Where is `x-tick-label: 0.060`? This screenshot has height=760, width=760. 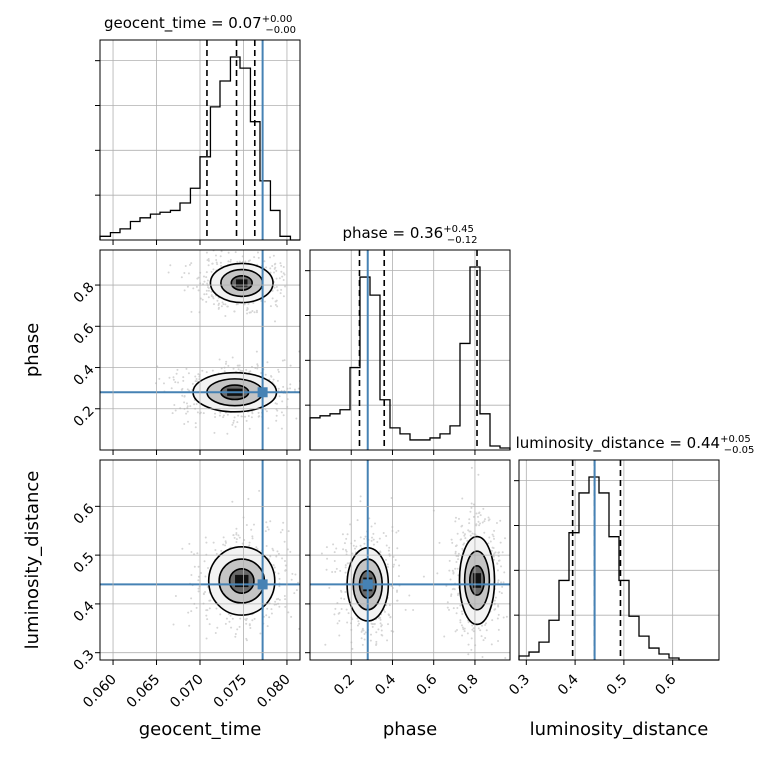 x-tick-label: 0.060 is located at coordinates (100, 692).